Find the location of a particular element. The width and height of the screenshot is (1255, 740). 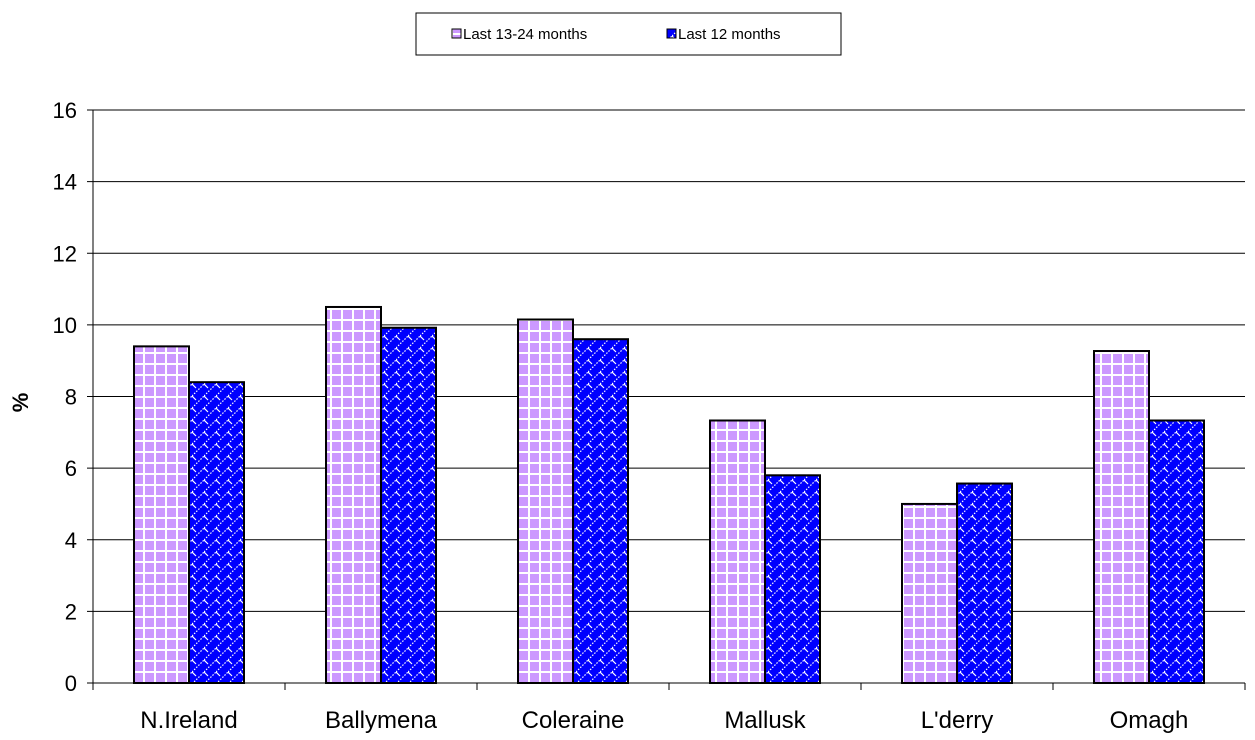

legend-box is located at coordinates (628, 34).